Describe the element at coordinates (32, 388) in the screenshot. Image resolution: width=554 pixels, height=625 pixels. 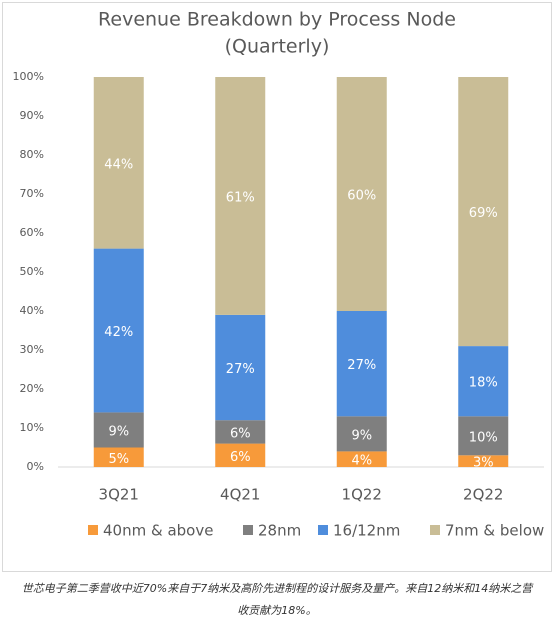
I see `y-tick-label: 20%` at that location.